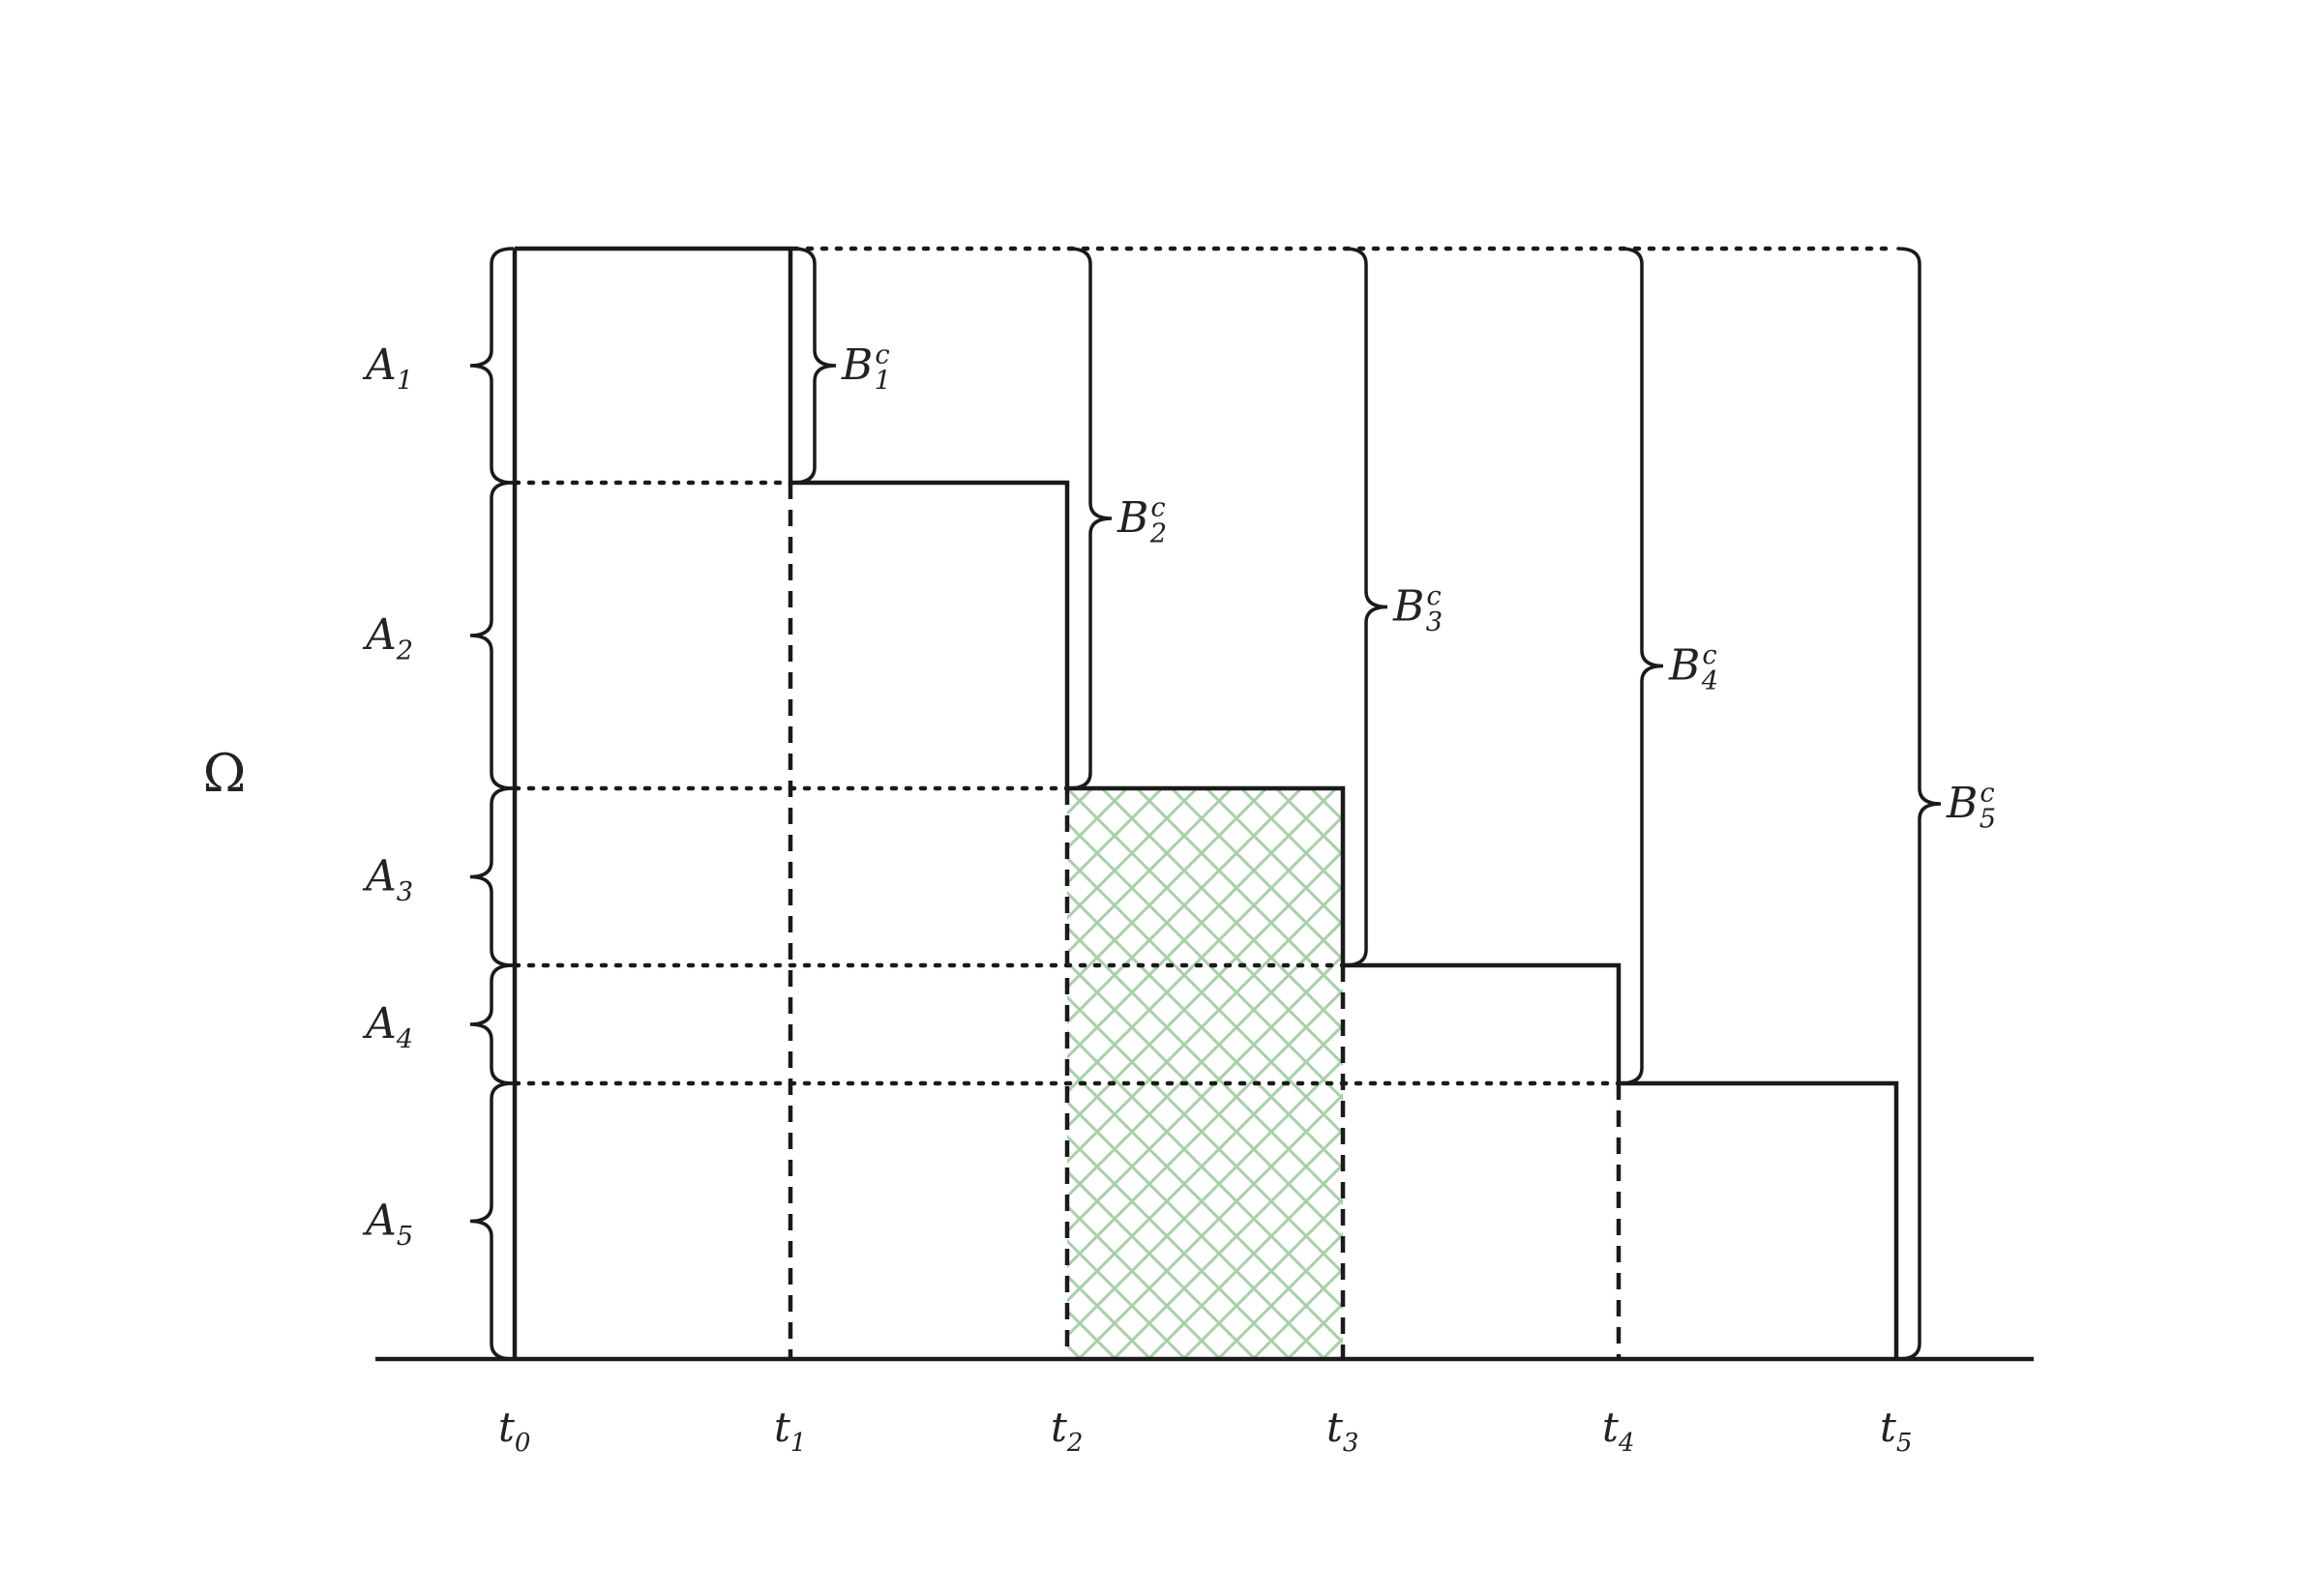 This screenshot has height=1596, width=2322. Describe the element at coordinates (1618, 1431) in the screenshot. I see `time-label-t4: t4` at that location.